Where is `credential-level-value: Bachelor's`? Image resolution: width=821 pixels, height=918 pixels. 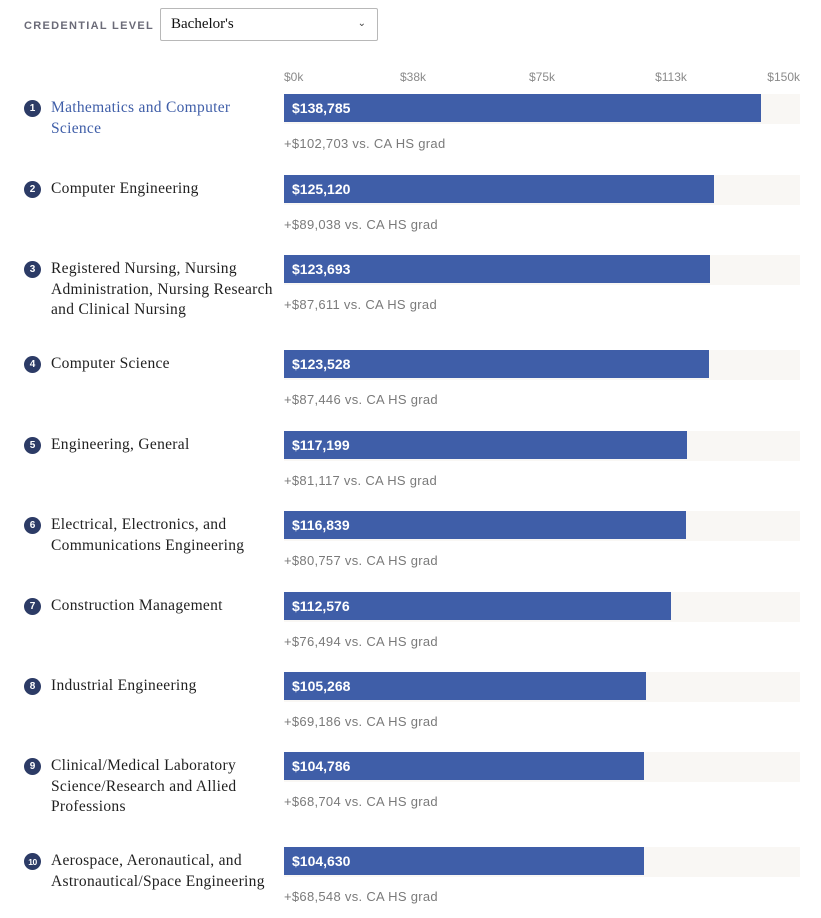 credential-level-value: Bachelor's is located at coordinates (202, 24).